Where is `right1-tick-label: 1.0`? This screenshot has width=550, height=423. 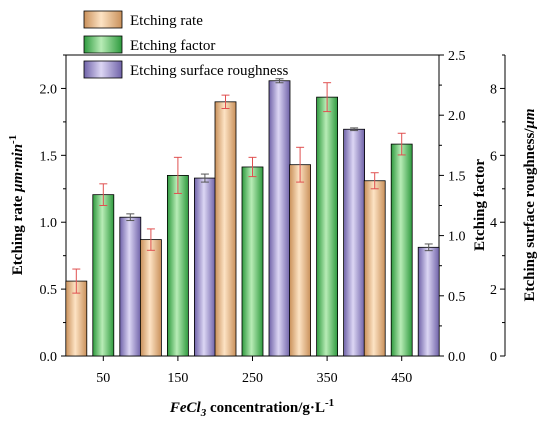
right1-tick-label: 1.0 is located at coordinates (457, 237).